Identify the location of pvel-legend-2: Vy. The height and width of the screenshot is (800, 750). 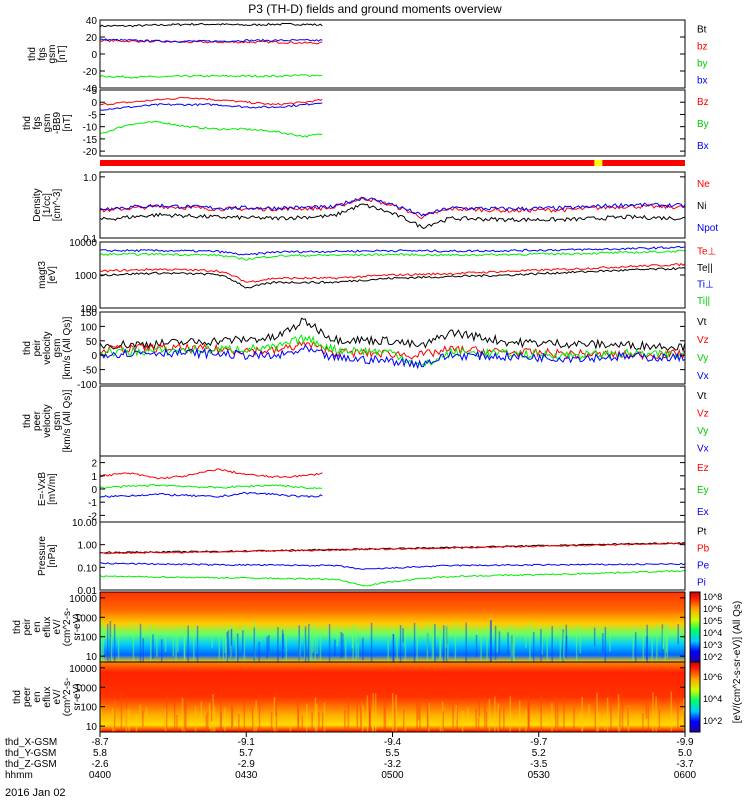
(702, 358).